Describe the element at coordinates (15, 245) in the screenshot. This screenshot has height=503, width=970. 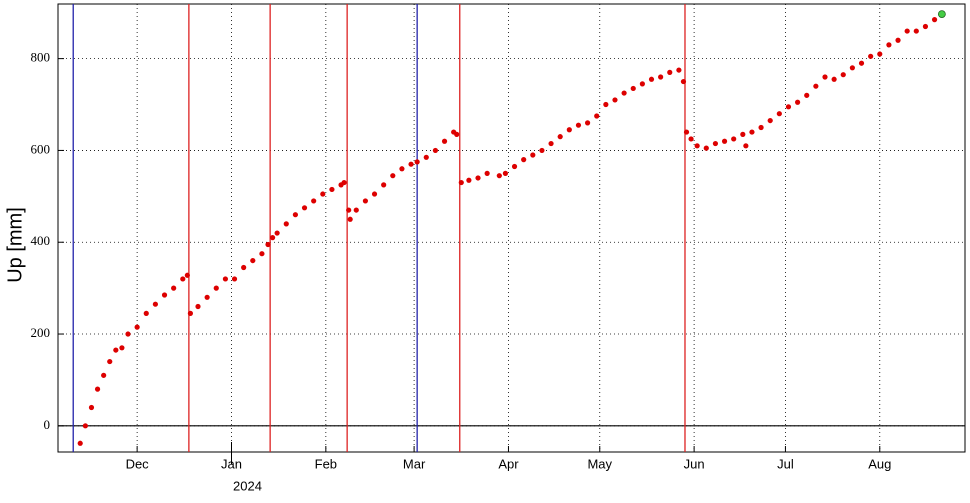
I see `y-axis-label: Up [mm]` at that location.